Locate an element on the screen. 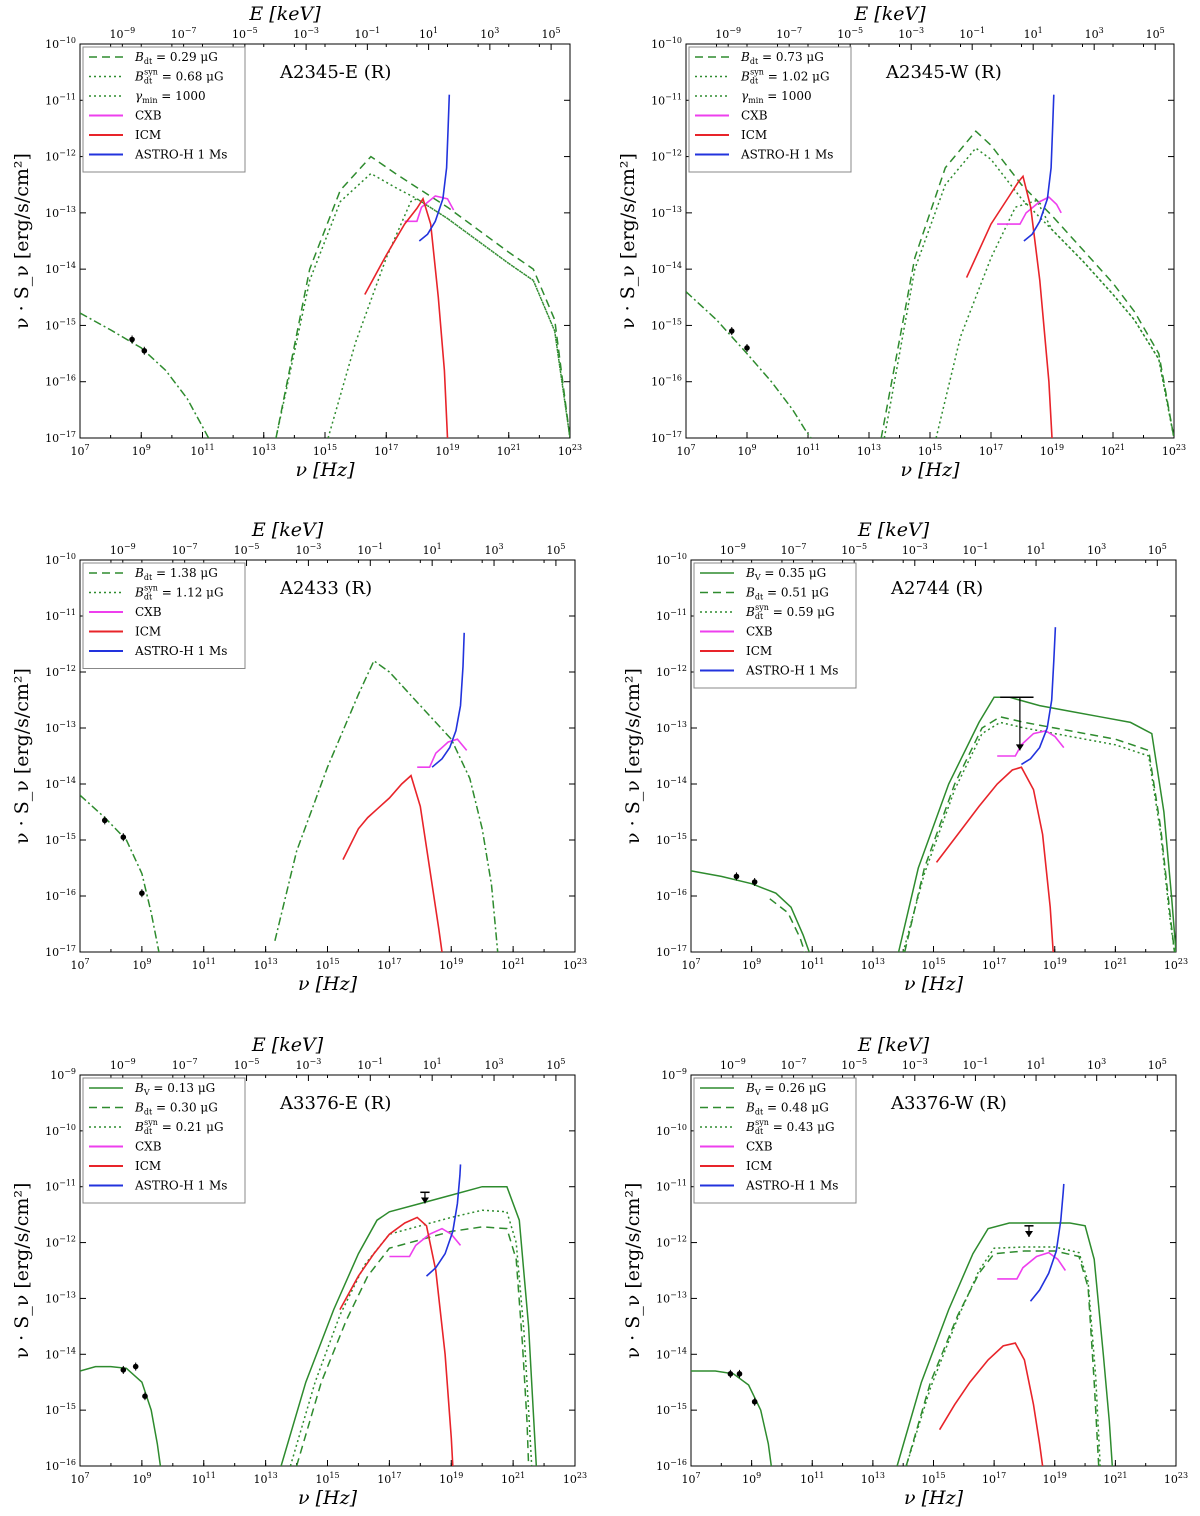 The image size is (1200, 1516). series-line-b-v-0-13-g is located at coordinates (409, 1325).